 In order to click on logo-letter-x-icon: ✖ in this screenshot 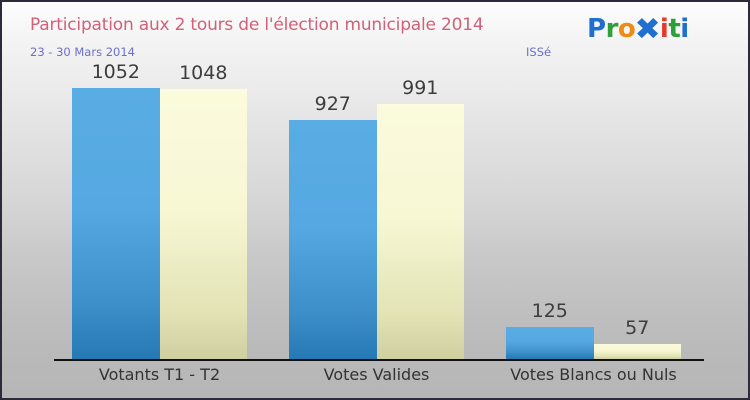, I will do `click(647, 29)`.